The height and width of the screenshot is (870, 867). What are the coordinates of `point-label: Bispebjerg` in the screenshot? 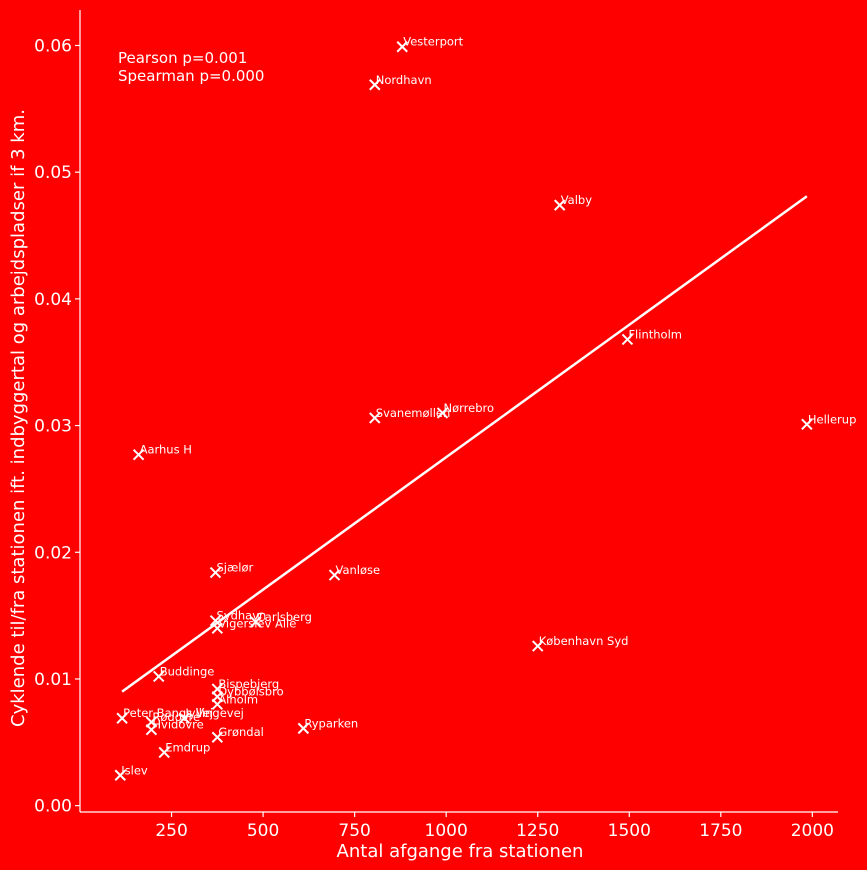 It's located at (248, 684).